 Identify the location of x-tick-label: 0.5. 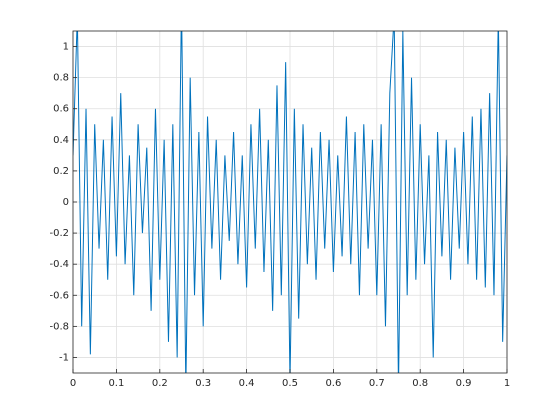
(290, 383).